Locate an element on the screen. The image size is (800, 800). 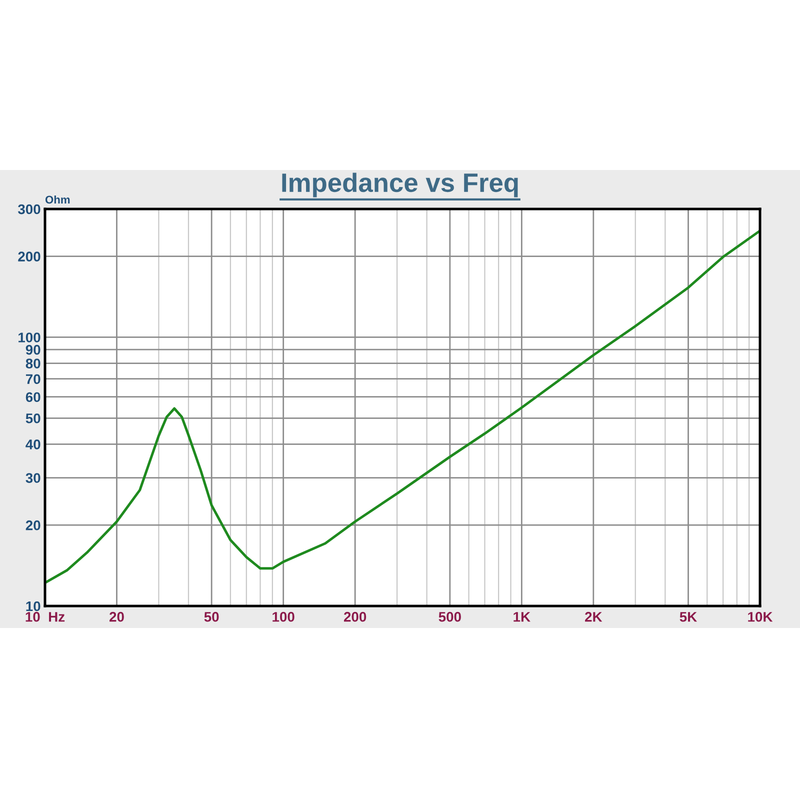
y-tick-label: 70 is located at coordinates (33, 379).